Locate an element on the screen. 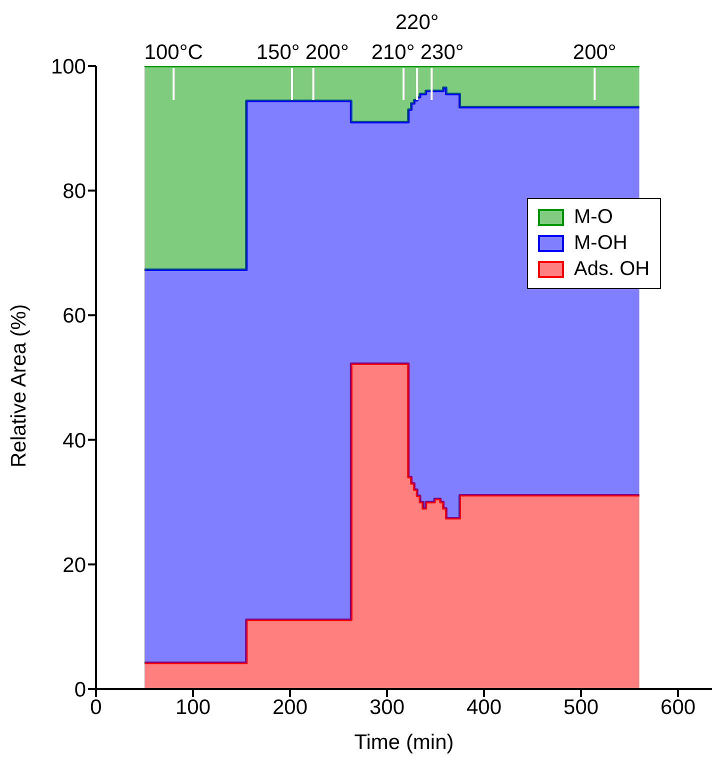 This screenshot has height=768, width=717. x-axis-title: Time (min) is located at coordinates (404, 742).